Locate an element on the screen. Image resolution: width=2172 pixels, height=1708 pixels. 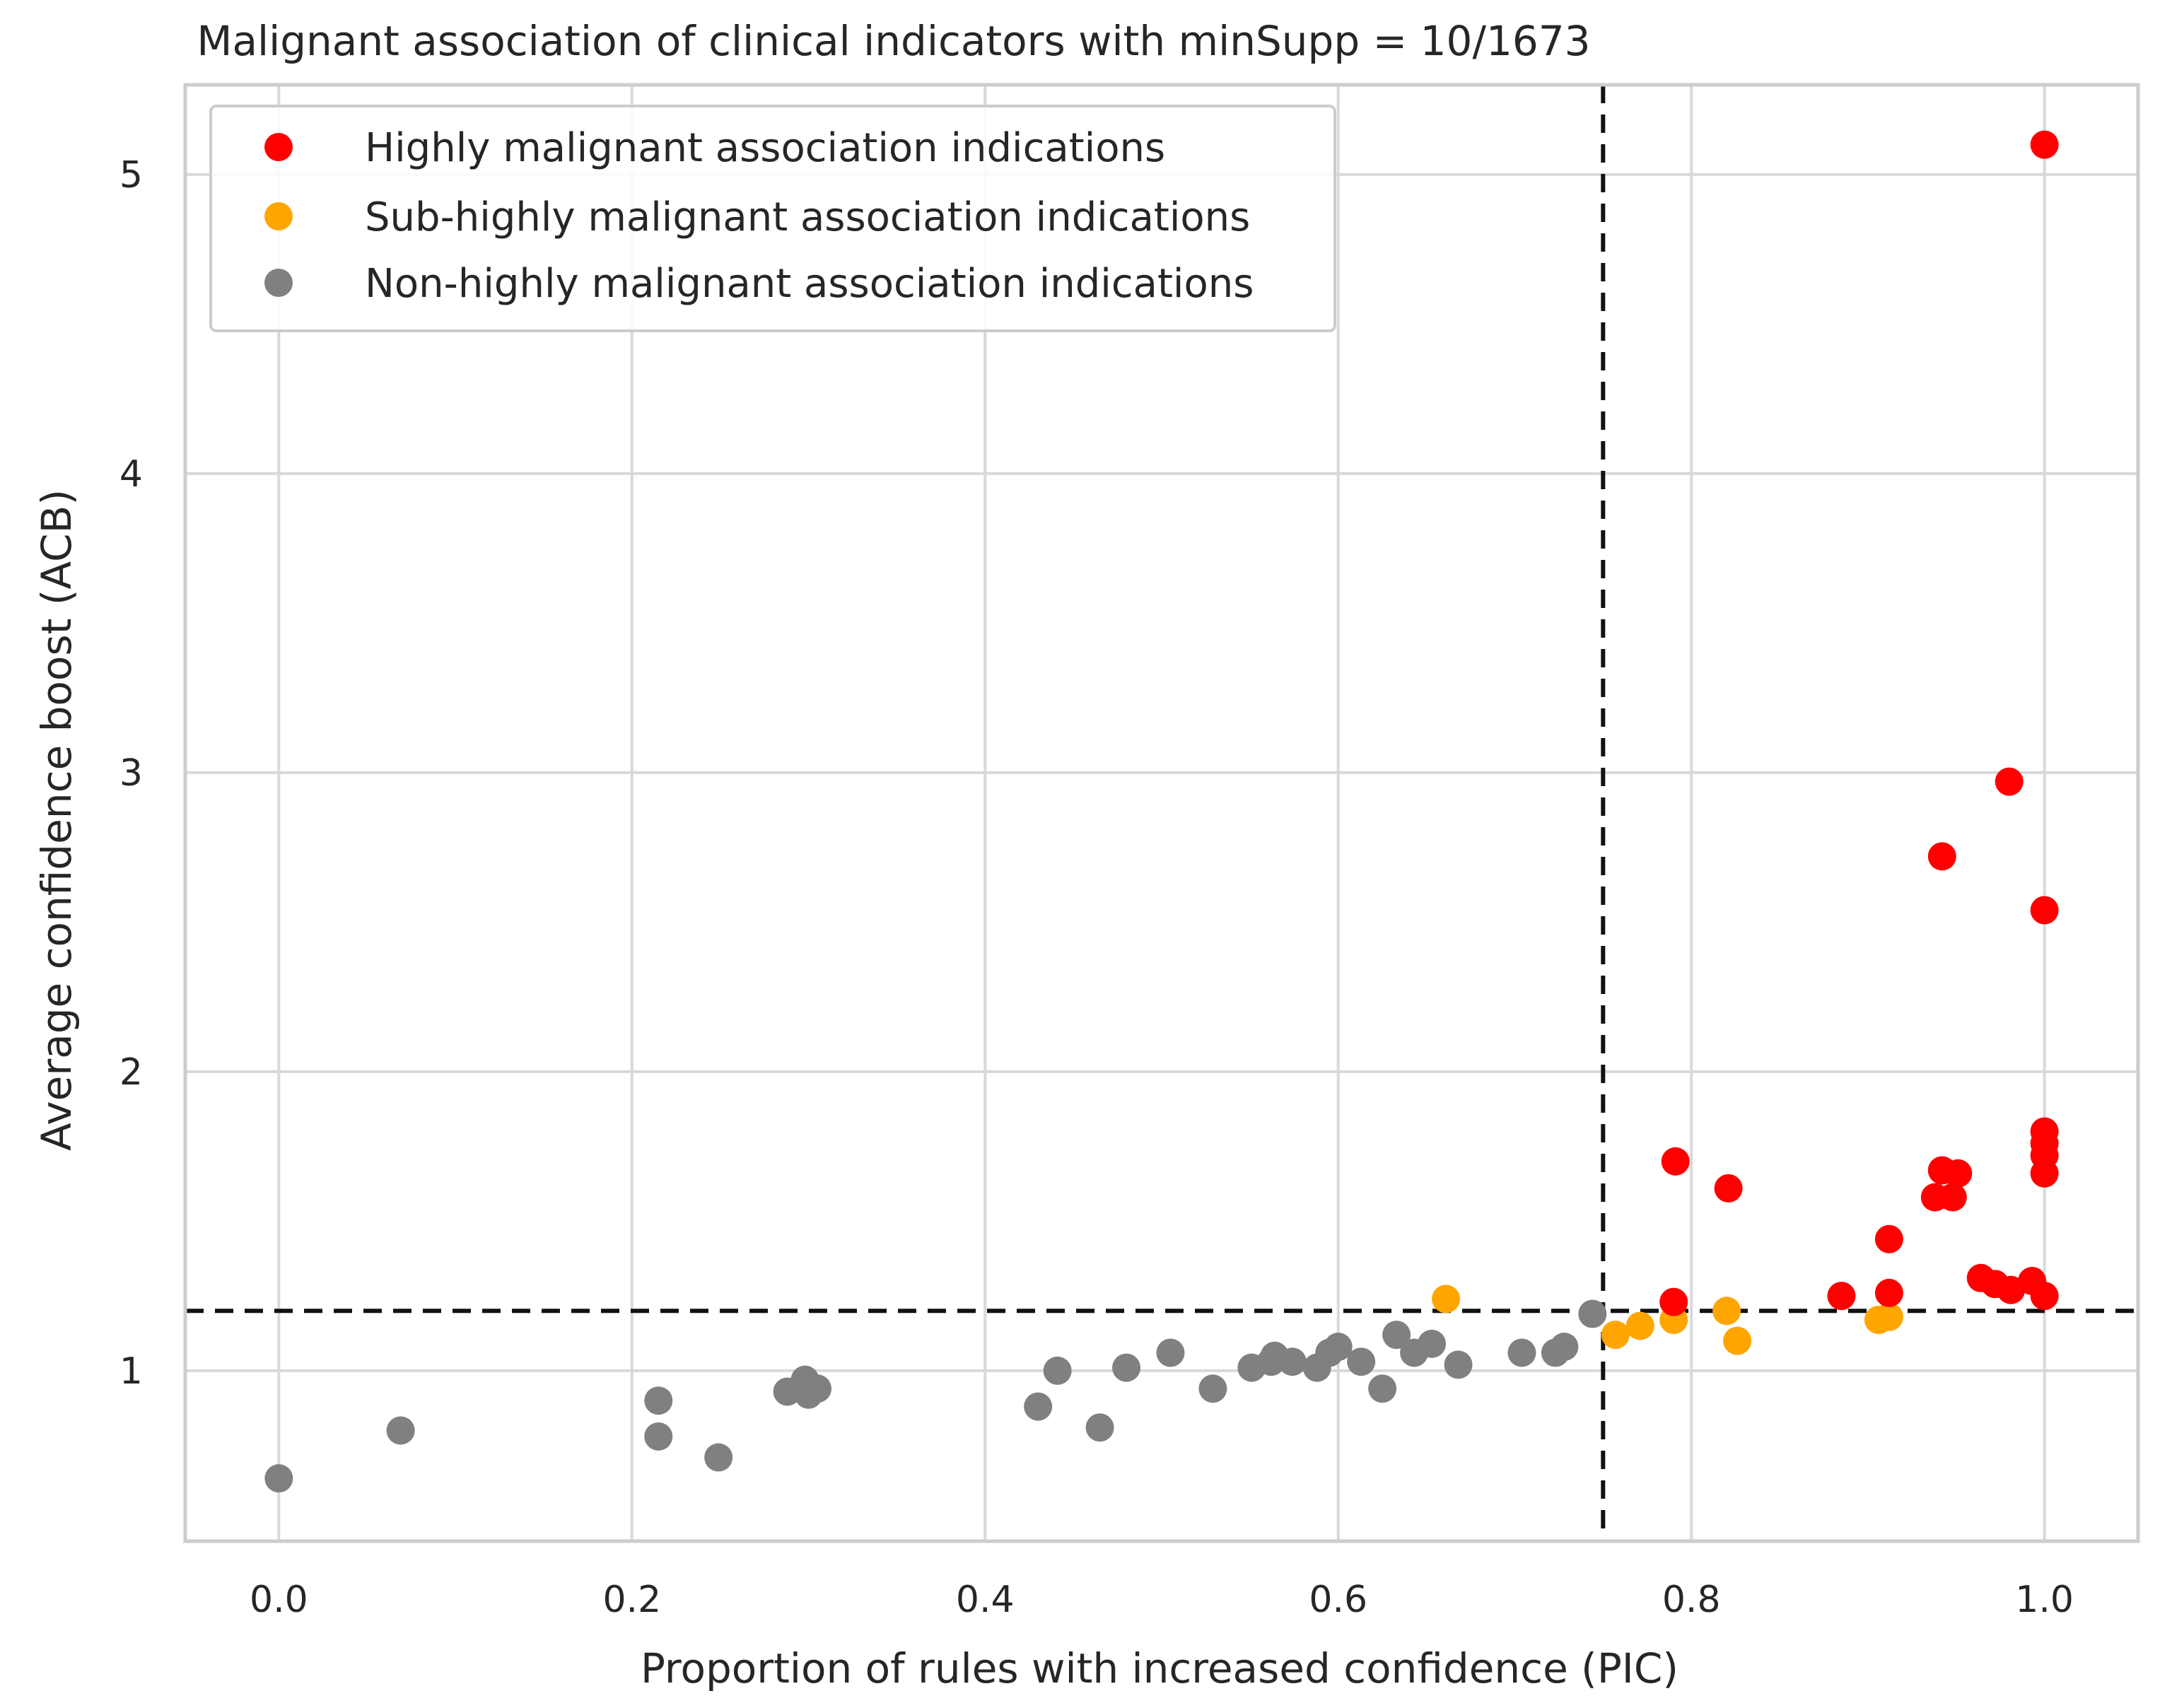
y-tick-label: 2 is located at coordinates (131, 1072).